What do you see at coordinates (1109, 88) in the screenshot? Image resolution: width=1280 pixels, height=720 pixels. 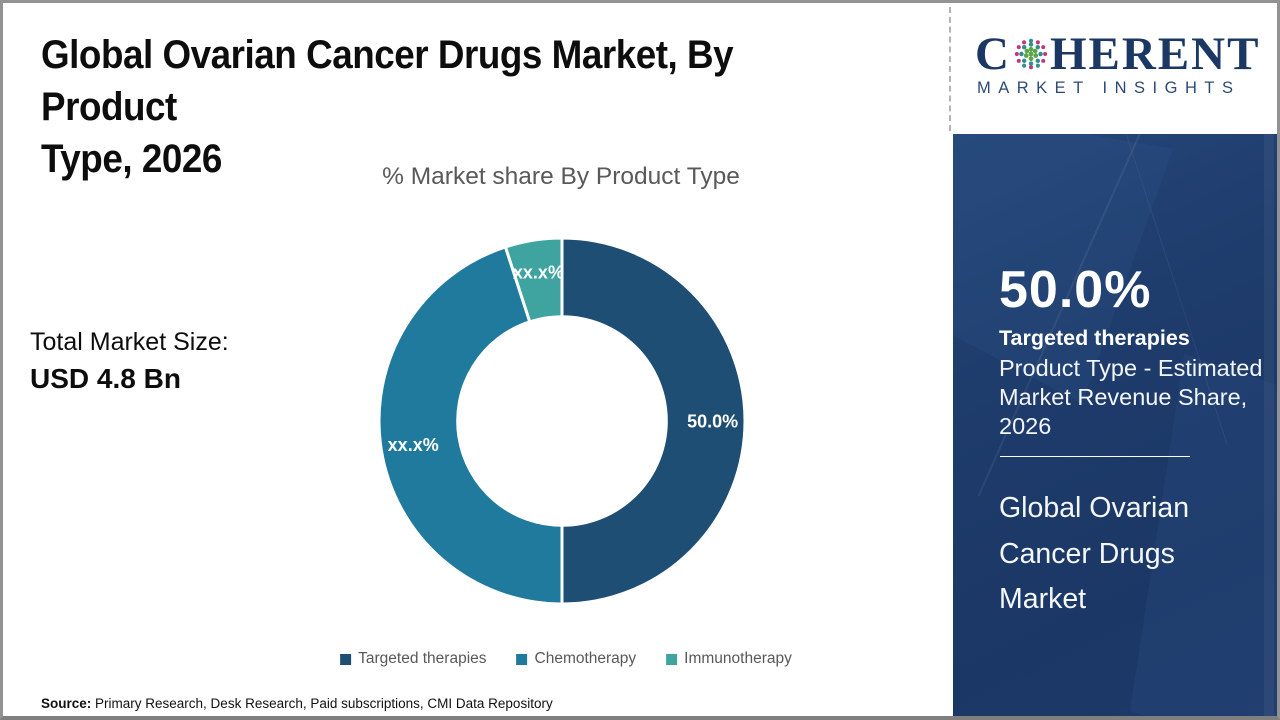 I see `logo-tagline: MARKET INSIGHTS` at bounding box center [1109, 88].